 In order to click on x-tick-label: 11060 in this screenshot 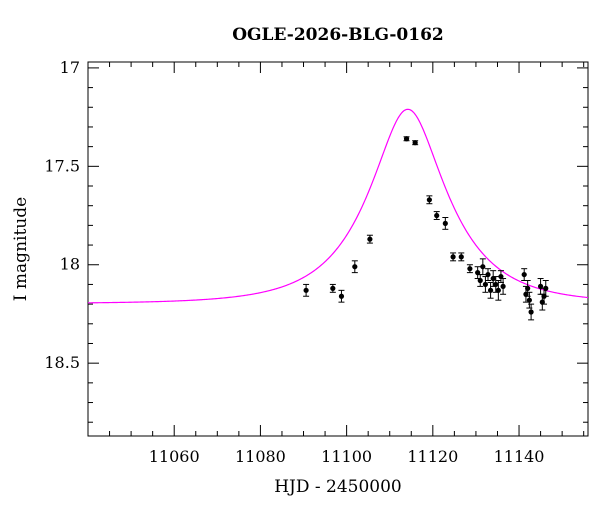, I will do `click(174, 456)`.